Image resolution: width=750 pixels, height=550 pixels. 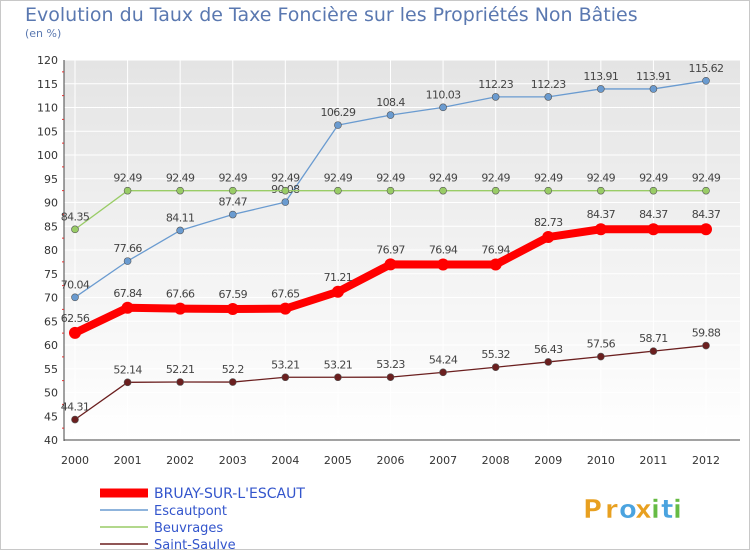 I want to click on y-tick-label: 60, so click(x=51, y=345).